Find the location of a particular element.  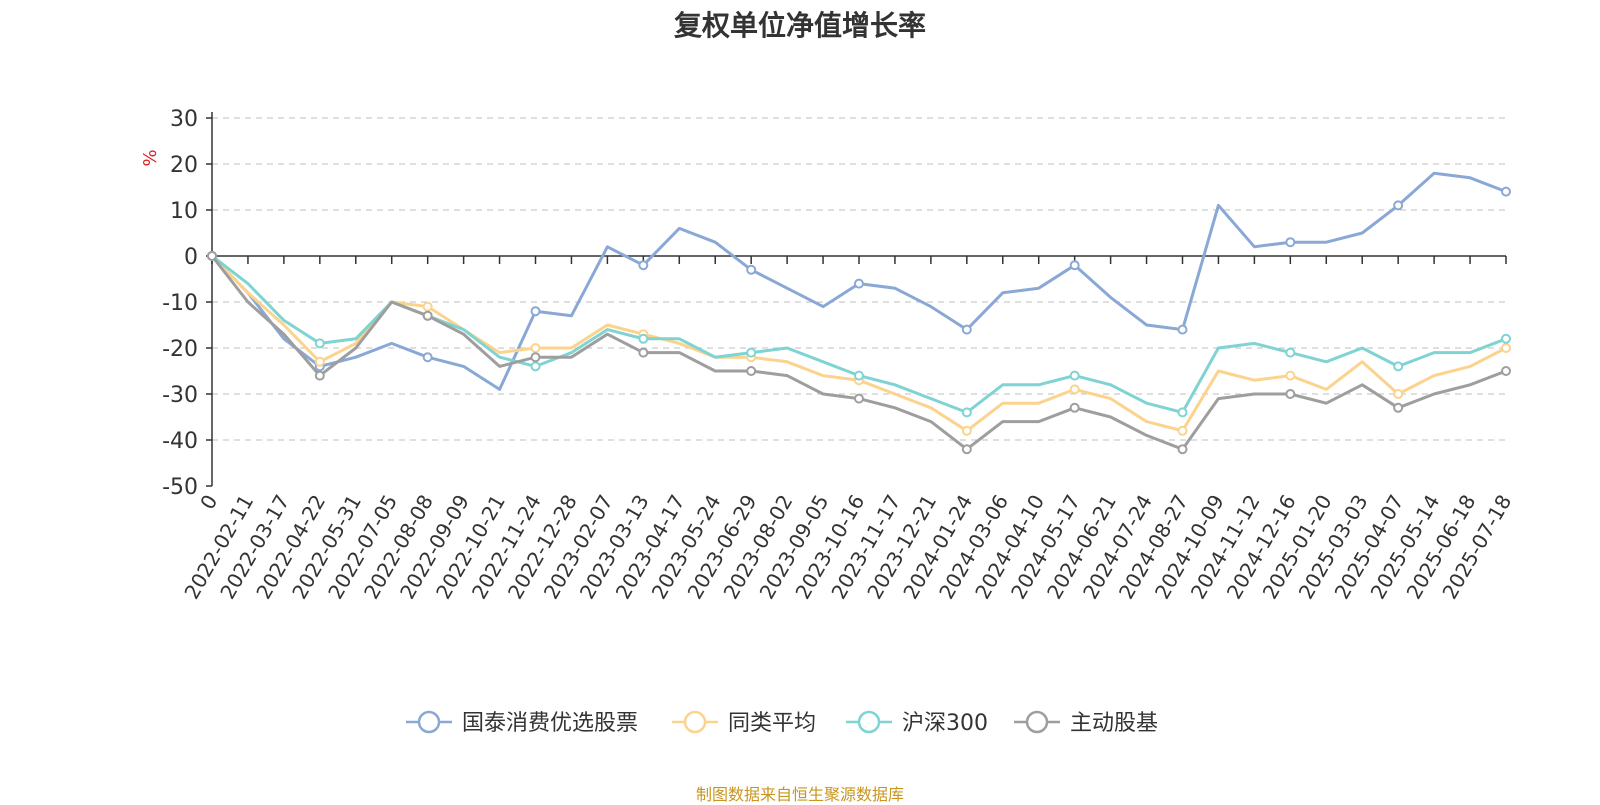

legend-label: 国泰消费优选股票 is located at coordinates (550, 723).